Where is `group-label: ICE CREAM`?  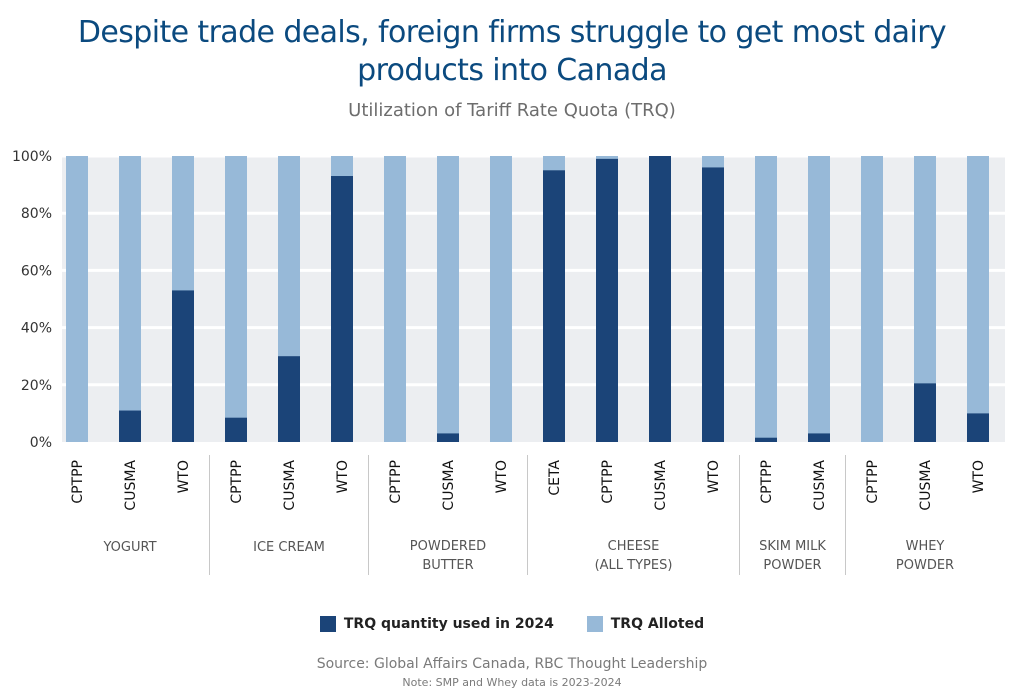
group-label: ICE CREAM is located at coordinates (289, 547).